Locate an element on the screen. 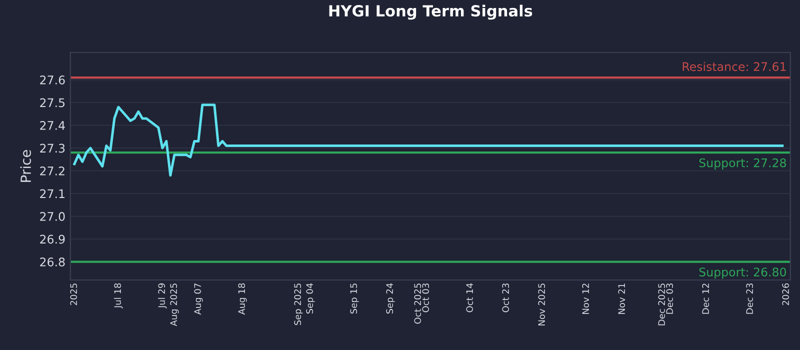 The height and width of the screenshot is (350, 800). y-tick-label: 27.4 is located at coordinates (52, 125).